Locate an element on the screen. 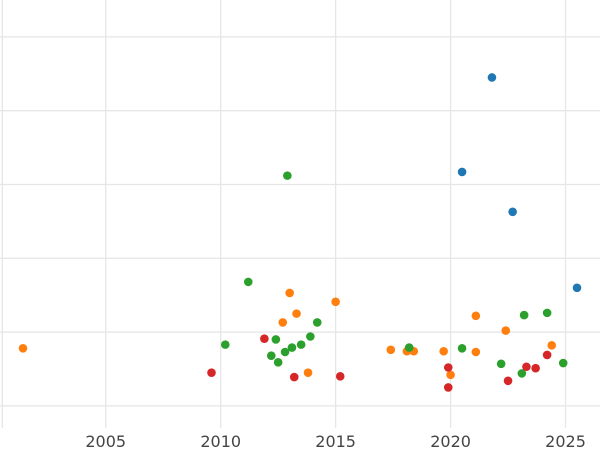 The width and height of the screenshot is (600, 450). x-tick-labels: 2005 2010 2015 2020 2025 is located at coordinates (335, 441).